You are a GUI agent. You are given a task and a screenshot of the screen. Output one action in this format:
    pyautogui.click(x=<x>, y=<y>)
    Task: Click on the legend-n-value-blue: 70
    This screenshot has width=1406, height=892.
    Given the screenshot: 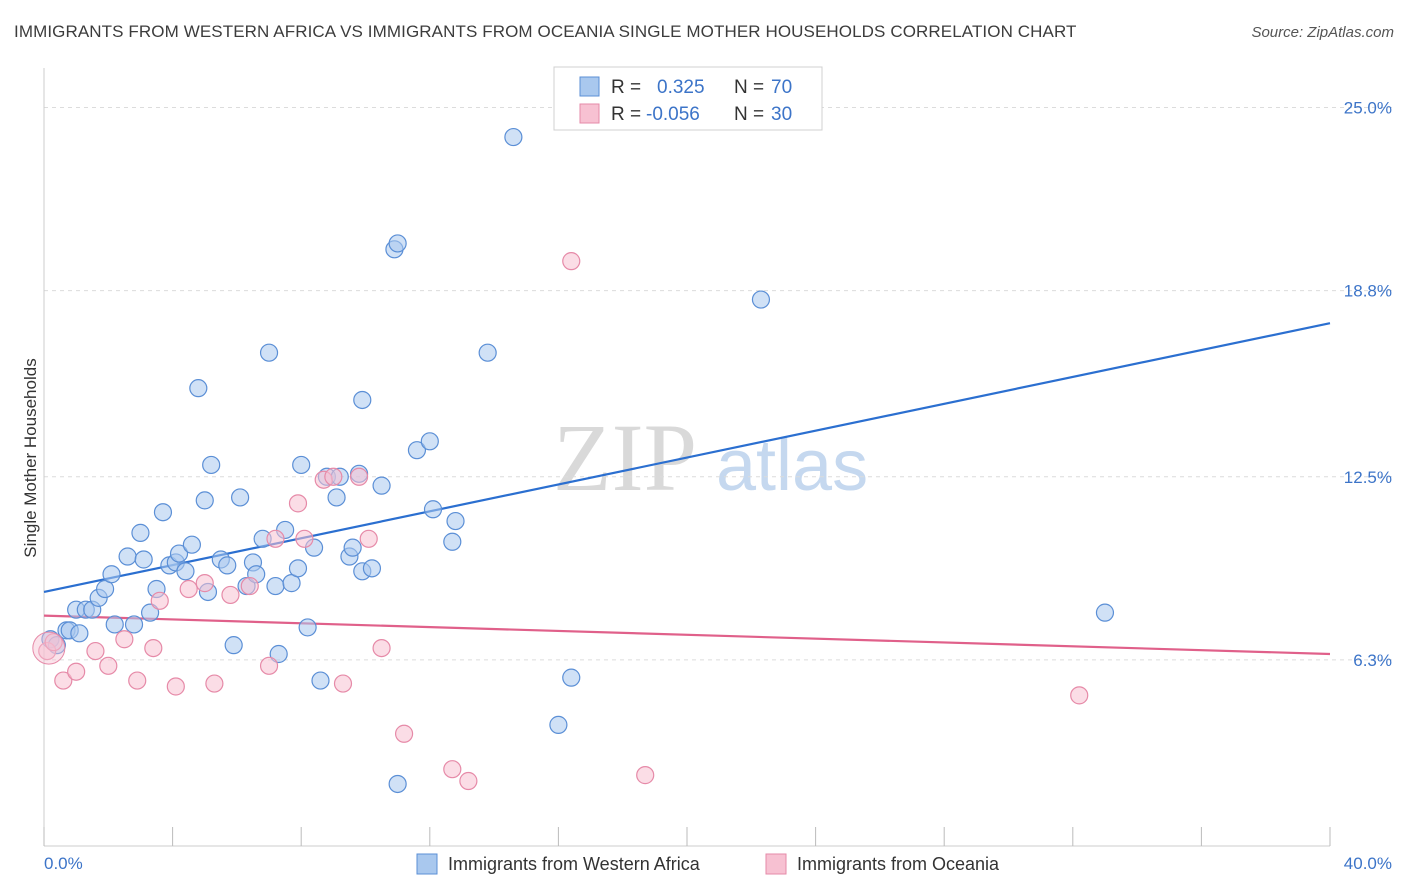 What is the action you would take?
    pyautogui.click(x=781, y=87)
    